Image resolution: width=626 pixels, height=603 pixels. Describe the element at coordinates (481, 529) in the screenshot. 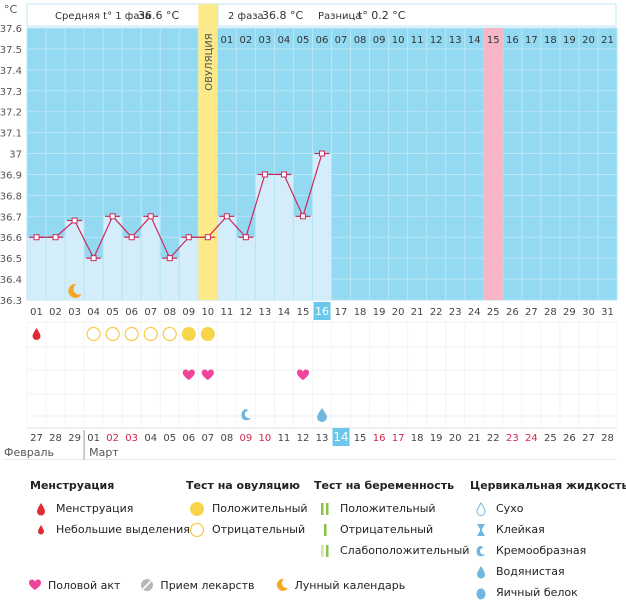

I see `sticky-icon` at that location.